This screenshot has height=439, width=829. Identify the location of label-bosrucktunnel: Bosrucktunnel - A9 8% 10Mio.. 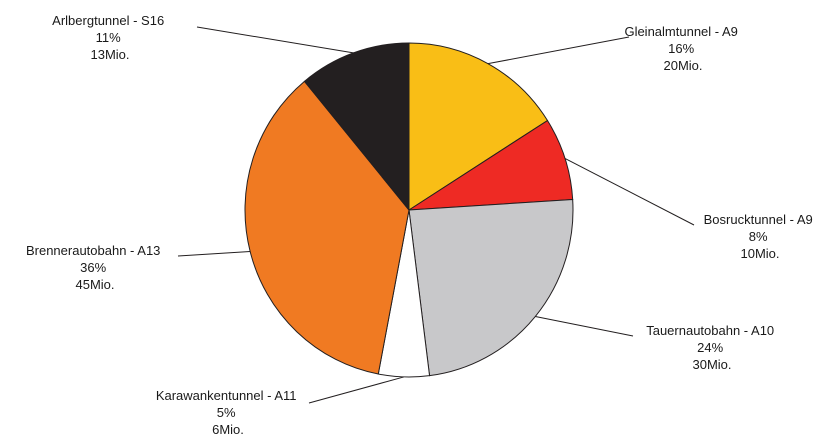
(760, 236).